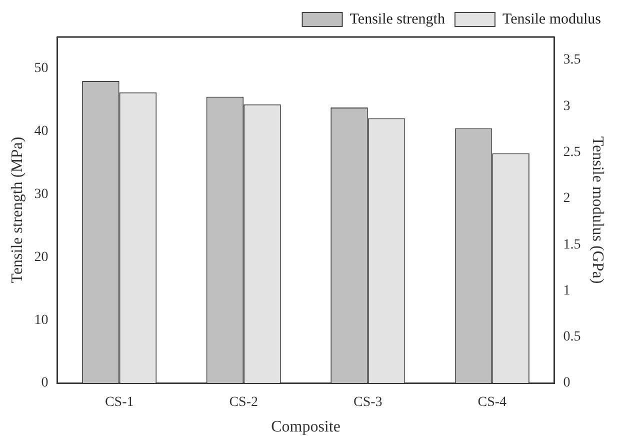 The width and height of the screenshot is (619, 445). Describe the element at coordinates (305, 427) in the screenshot. I see `x-axis-title: Composite` at that location.